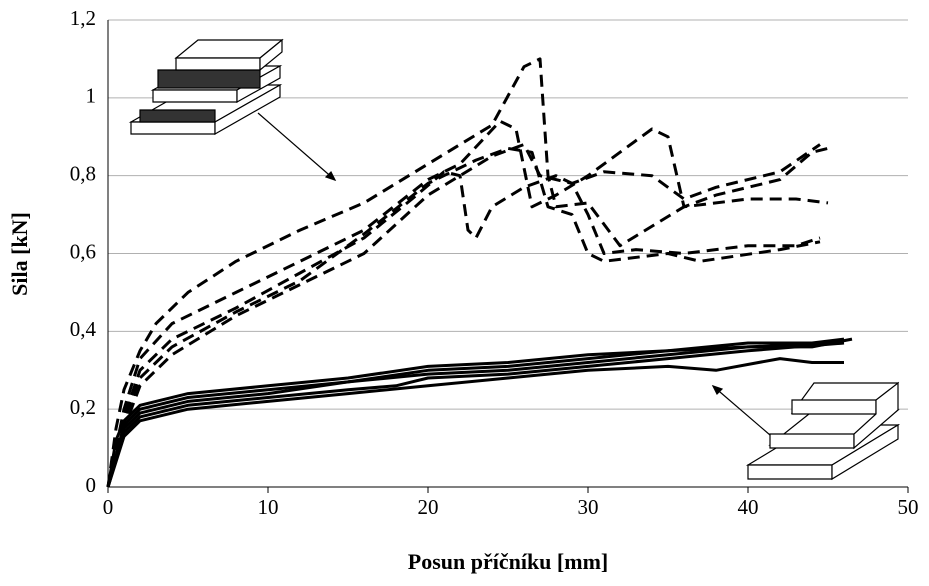 The height and width of the screenshot is (586, 929). I want to click on x-axis-title: Posun příčníku [mm], so click(508, 561).